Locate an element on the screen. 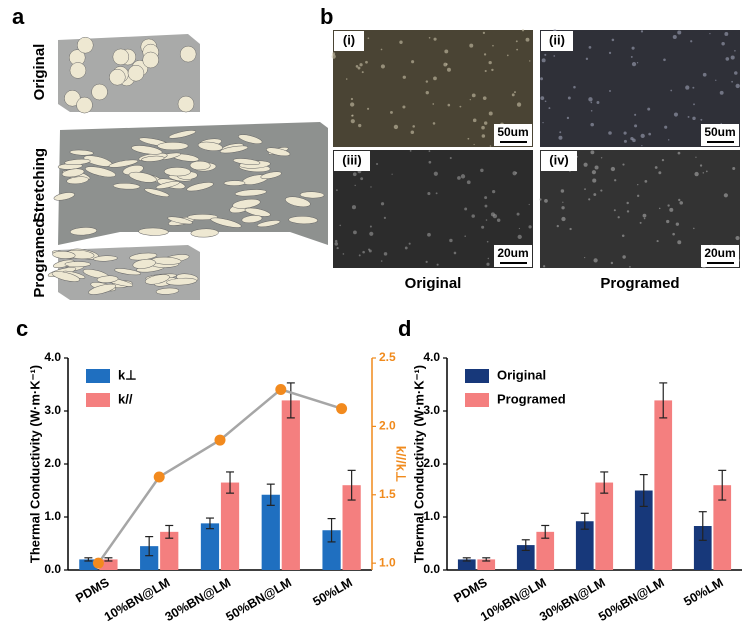 This screenshot has width=752, height=642. block is located at coordinates (193, 183).